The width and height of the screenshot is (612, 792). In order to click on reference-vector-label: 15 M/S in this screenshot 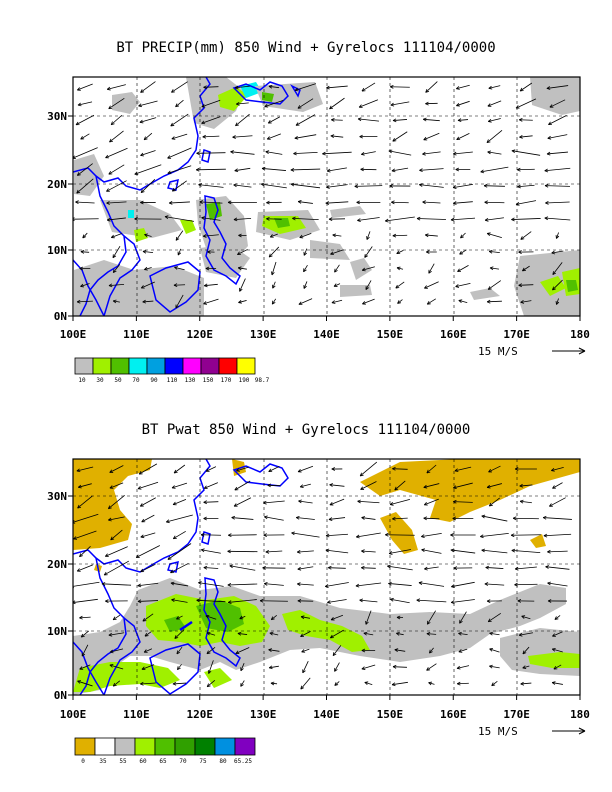, I will do `click(498, 731)`.